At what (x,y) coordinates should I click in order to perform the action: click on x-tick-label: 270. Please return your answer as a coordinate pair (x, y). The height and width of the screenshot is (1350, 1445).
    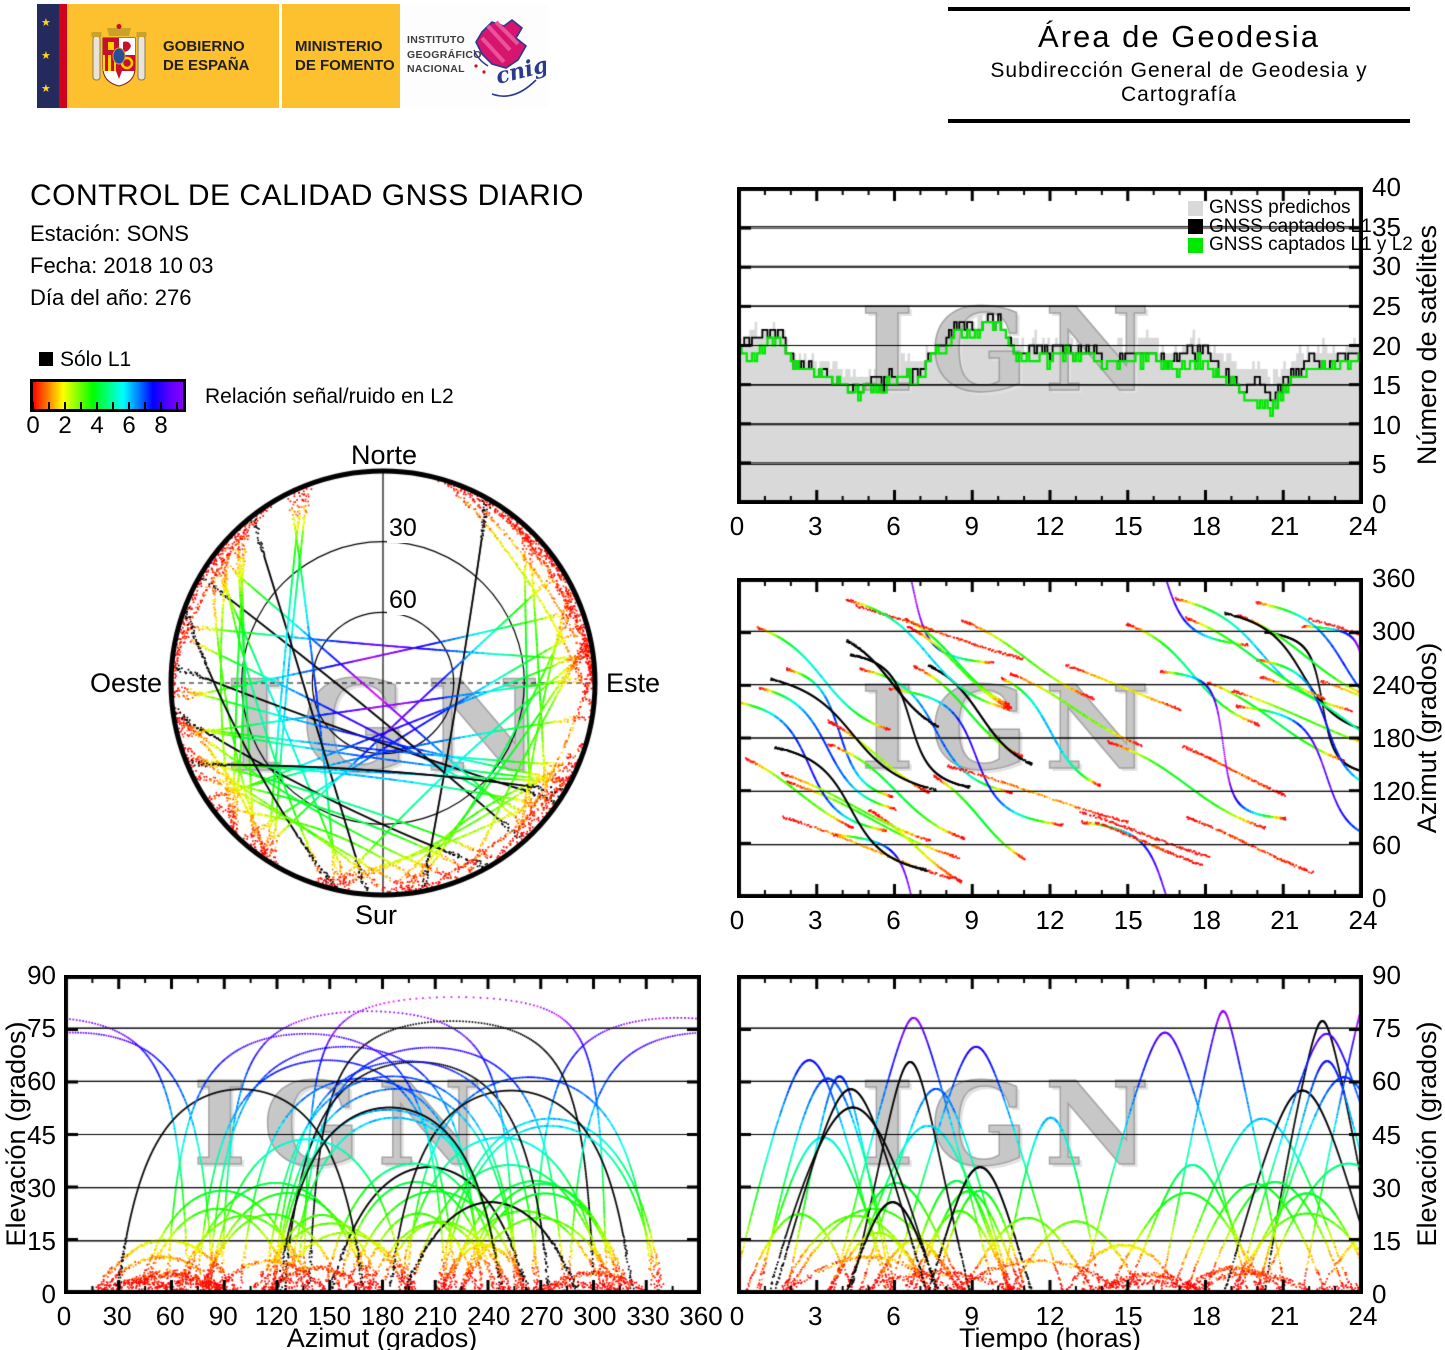
    Looking at the image, I should click on (542, 1316).